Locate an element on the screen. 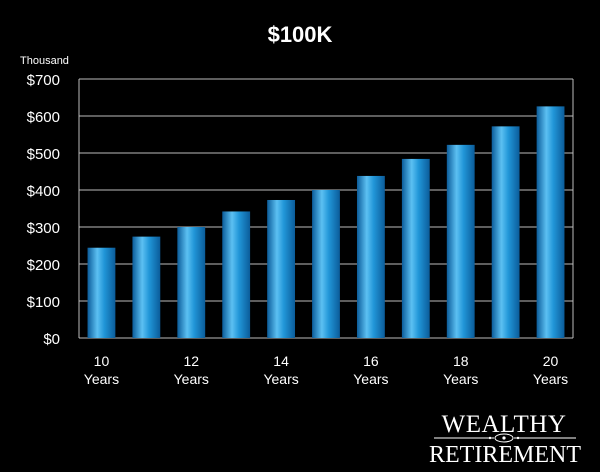 This screenshot has height=472, width=600. y-tick-label: $600 is located at coordinates (43, 117).